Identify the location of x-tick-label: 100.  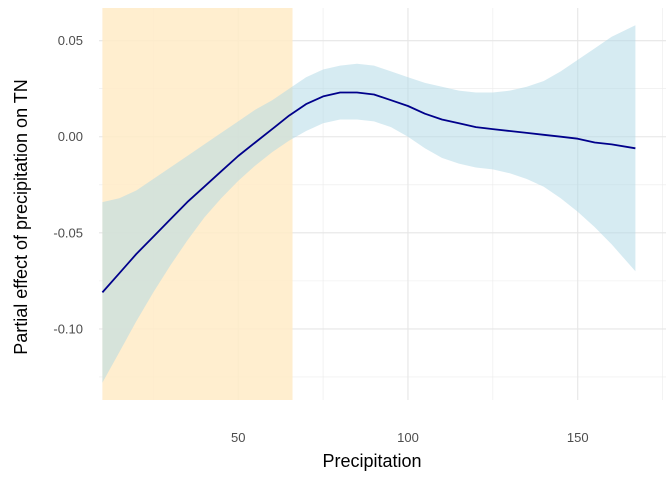
(408, 437).